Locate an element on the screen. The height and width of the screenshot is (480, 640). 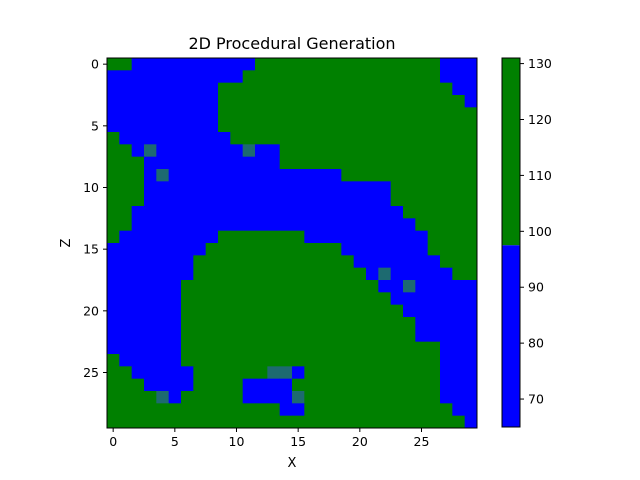
x-tick-label: 10 is located at coordinates (237, 441).